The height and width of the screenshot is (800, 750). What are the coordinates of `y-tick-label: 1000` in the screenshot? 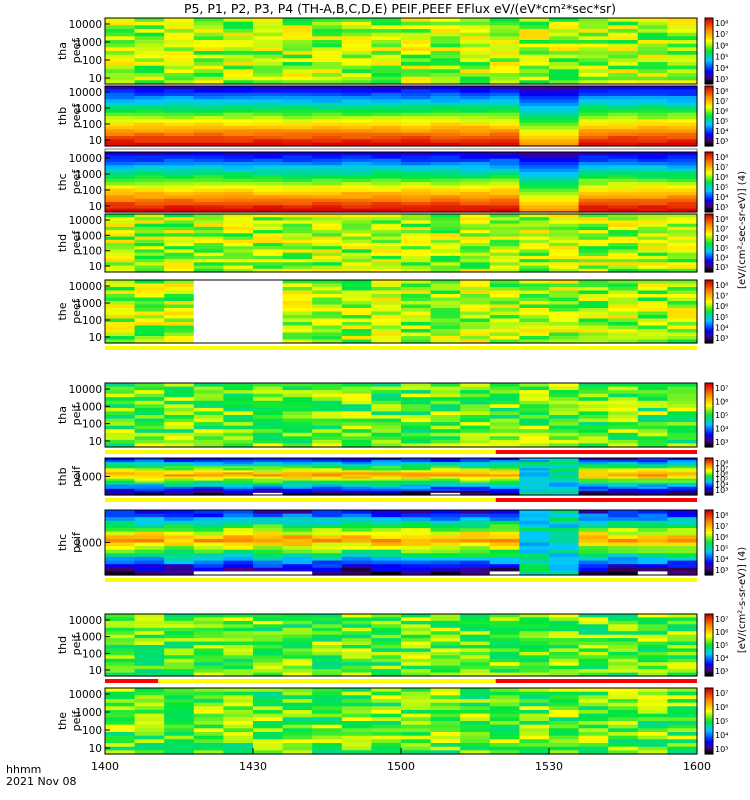 It's located at (88, 713).